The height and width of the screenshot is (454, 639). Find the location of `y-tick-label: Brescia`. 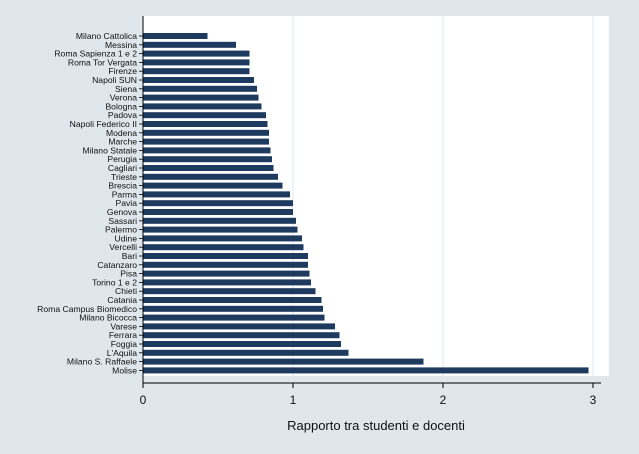

y-tick-label: Brescia is located at coordinates (122, 186).